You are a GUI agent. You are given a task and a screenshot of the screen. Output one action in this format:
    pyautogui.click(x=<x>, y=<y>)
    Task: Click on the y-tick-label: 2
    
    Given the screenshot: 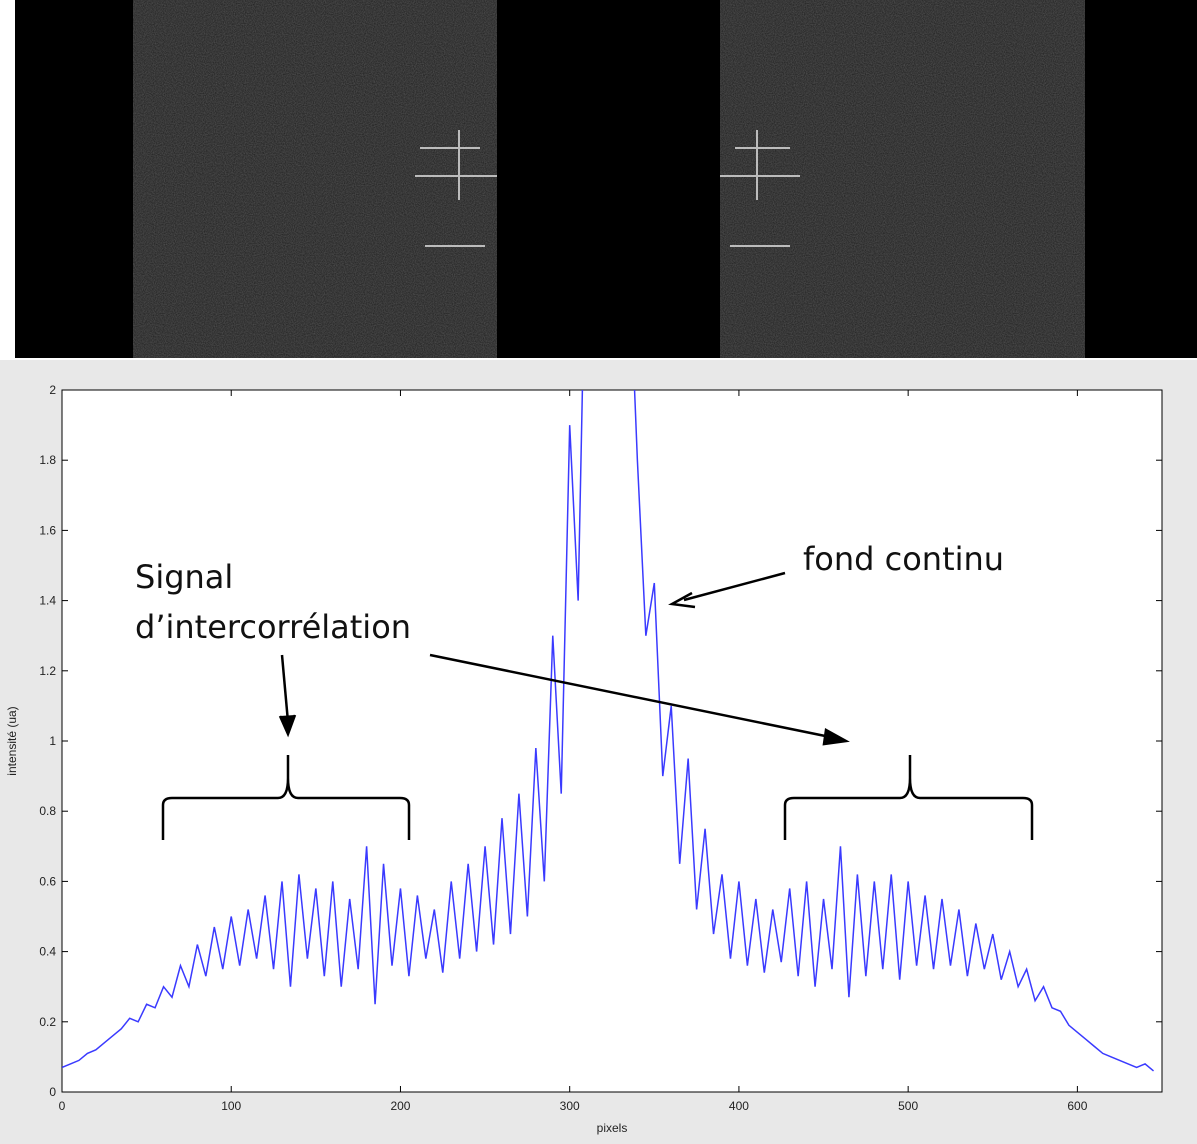 What is the action you would take?
    pyautogui.click(x=52, y=390)
    